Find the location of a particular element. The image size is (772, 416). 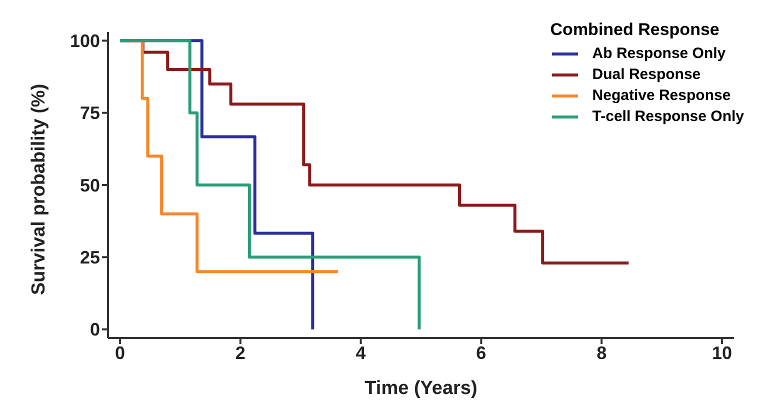

x-tick-label: 10 is located at coordinates (722, 352).